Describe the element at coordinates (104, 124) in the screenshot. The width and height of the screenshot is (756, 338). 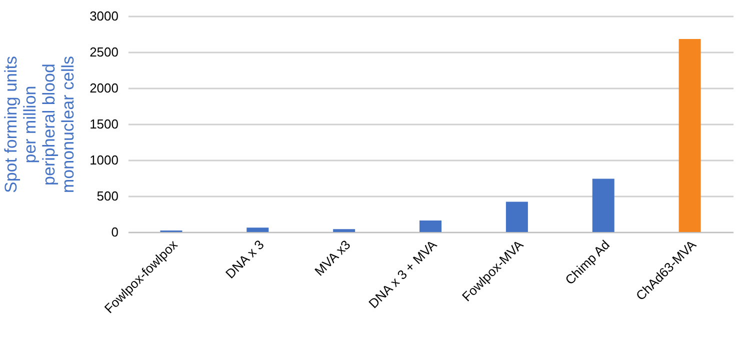
I see `y-tick-label: 1500` at that location.